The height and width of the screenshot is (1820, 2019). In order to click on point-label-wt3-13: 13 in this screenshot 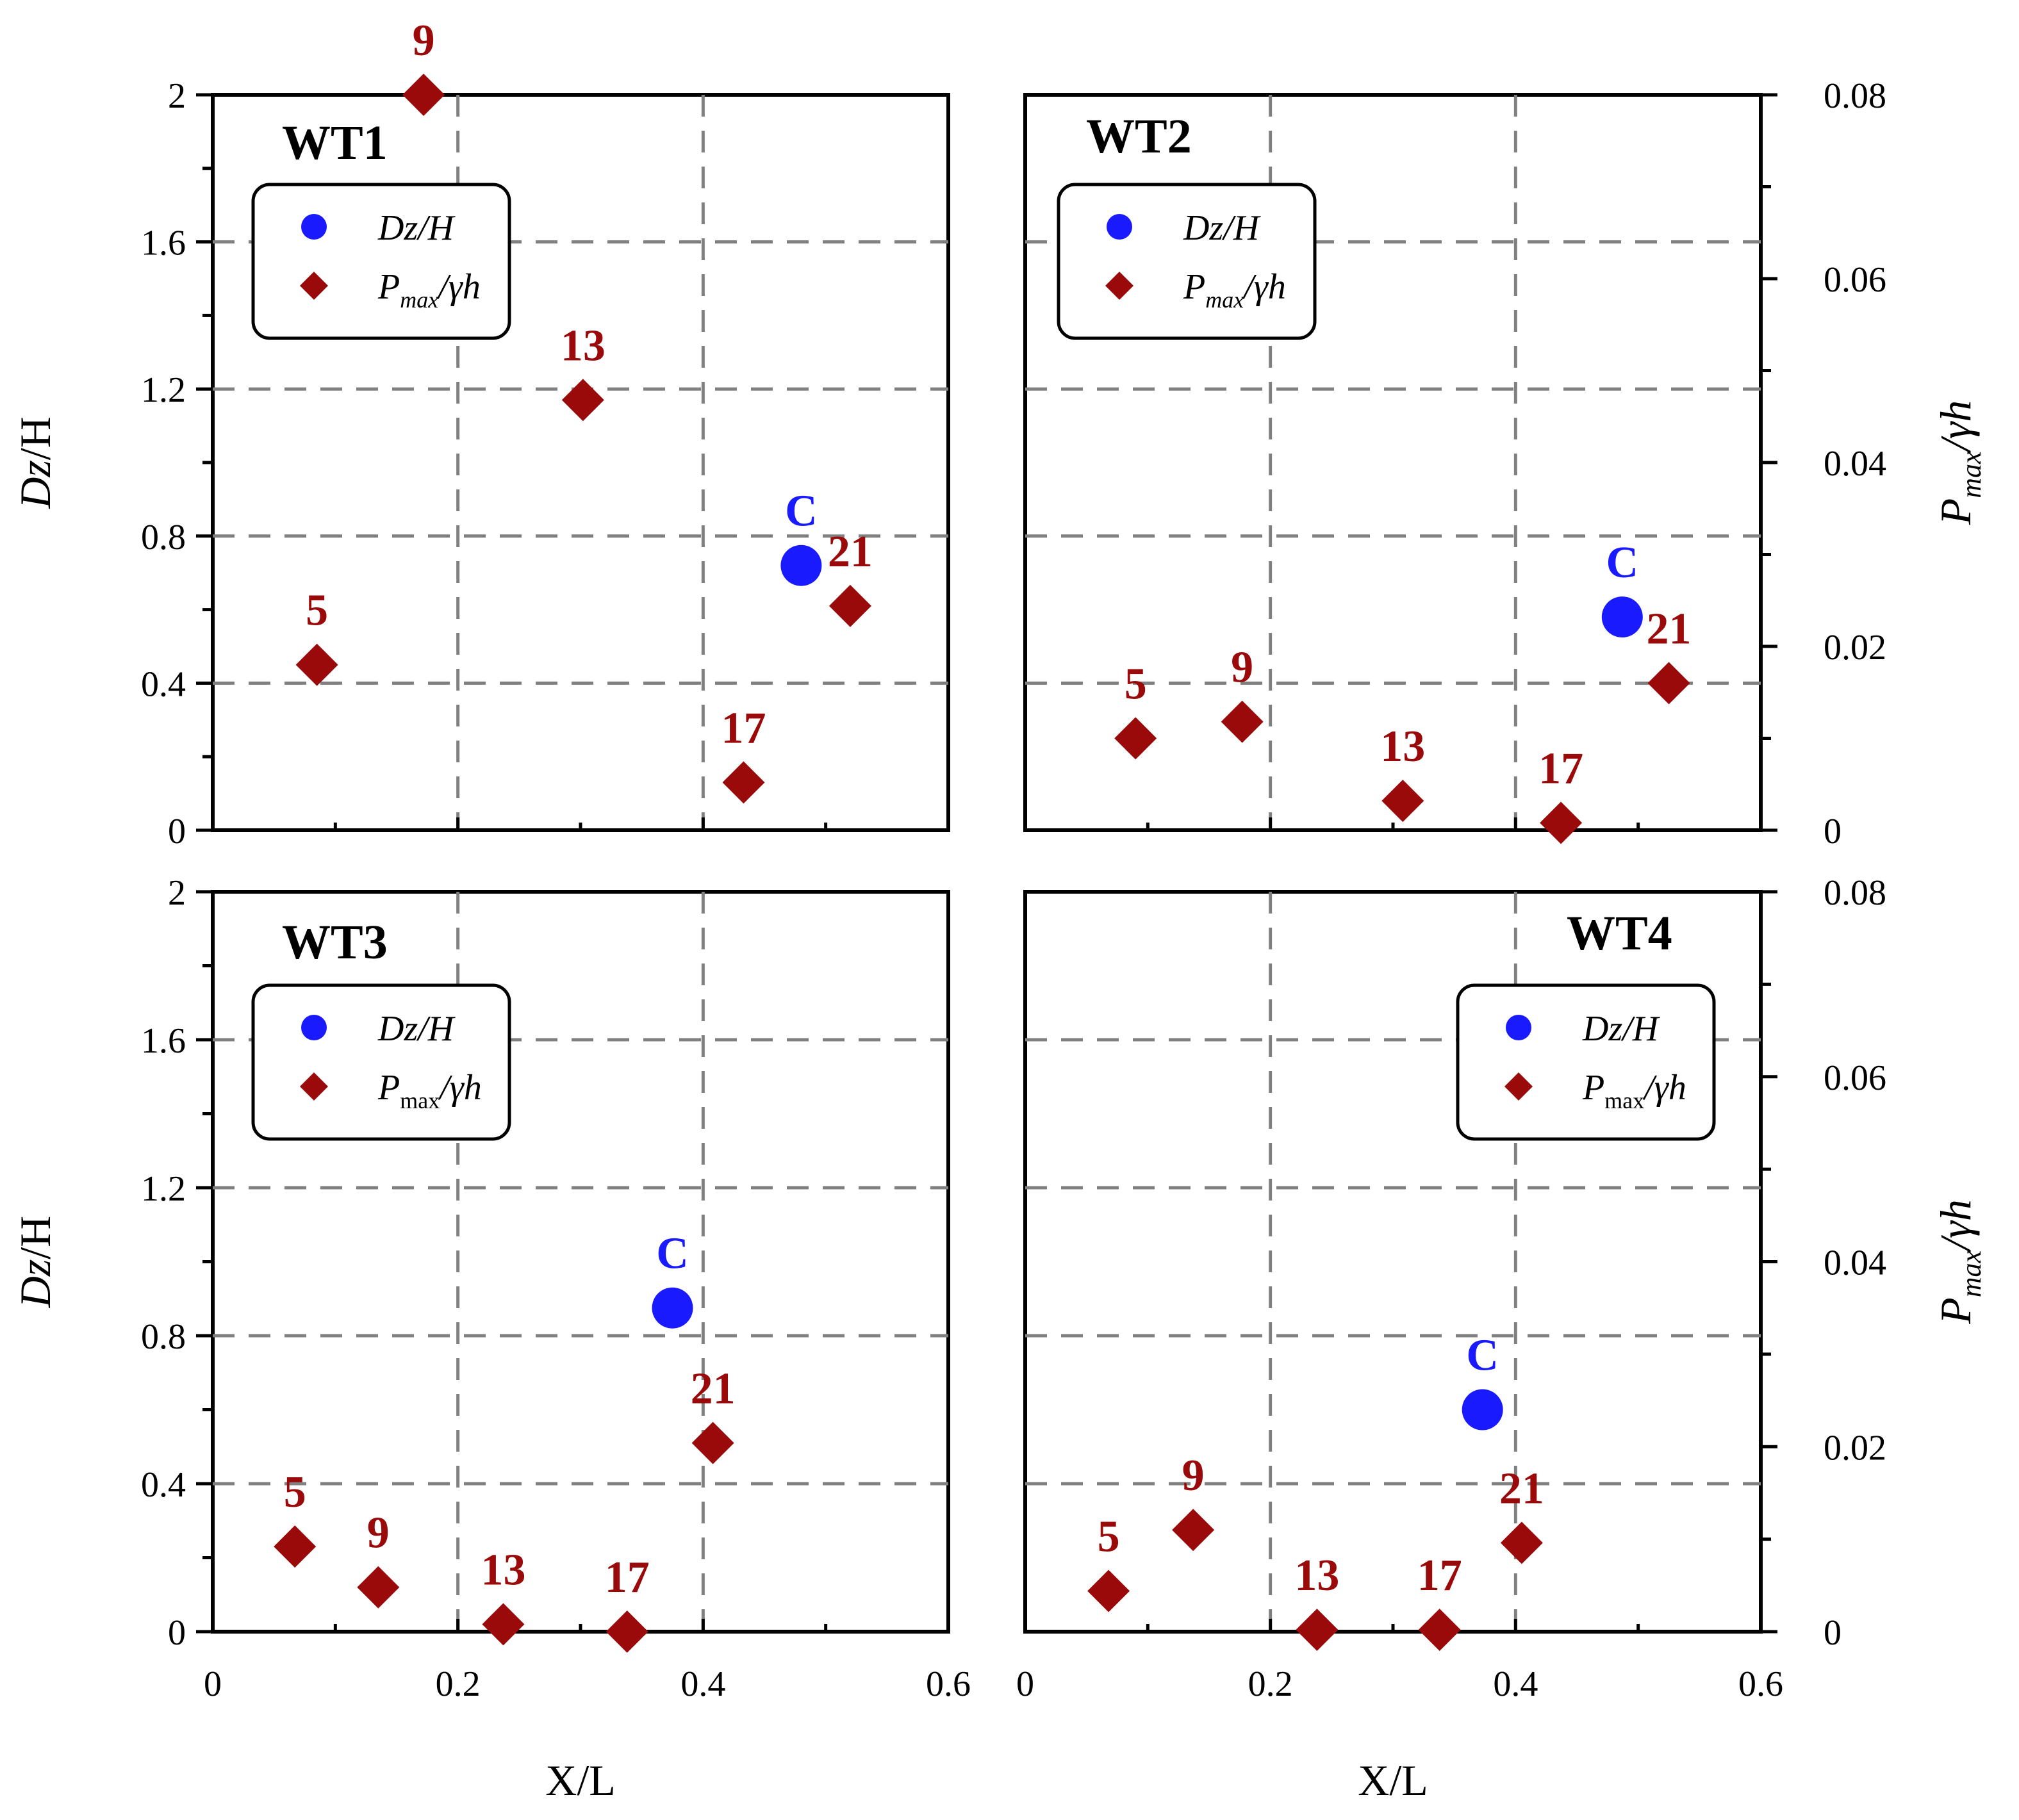, I will do `click(503, 1570)`.